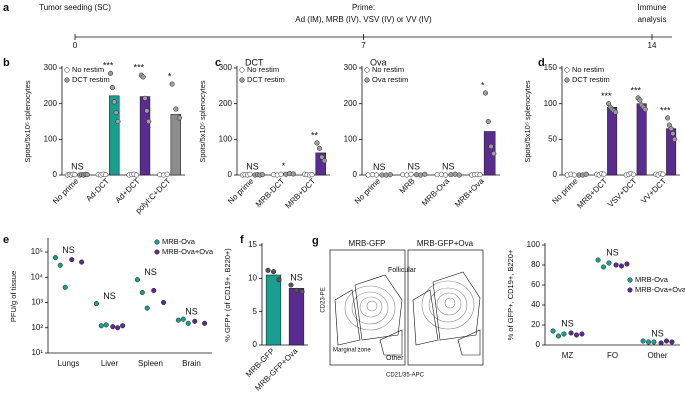 This screenshot has height=399, width=685. What do you see at coordinates (653, 190) in the screenshot?
I see `x-tick-label: VV+DCT` at bounding box center [653, 190].